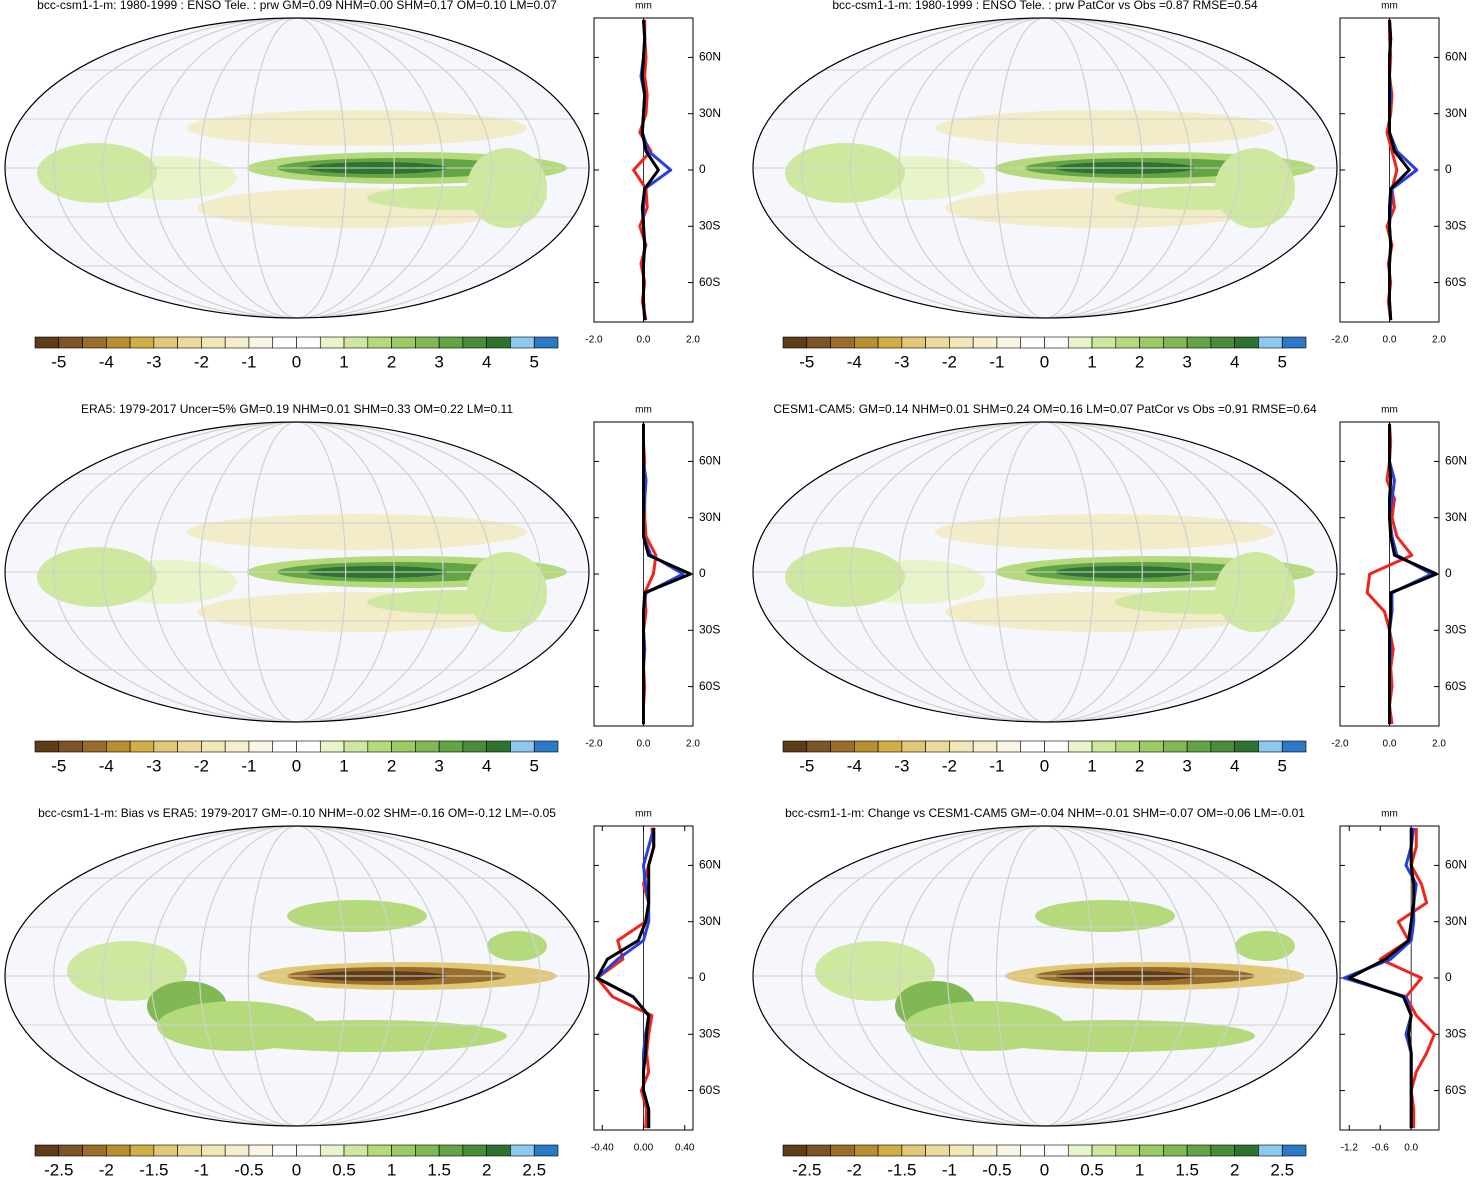 Image resolution: width=1484 pixels, height=1178 pixels. Describe the element at coordinates (709, 1033) in the screenshot. I see `y-tick-label: 30S` at that location.